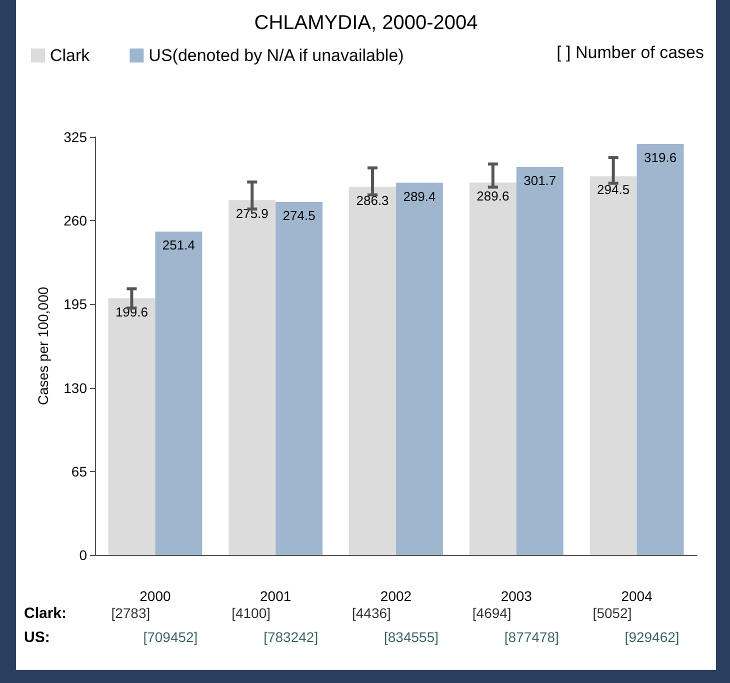 The width and height of the screenshot is (730, 683). What do you see at coordinates (130, 613) in the screenshot?
I see `text: [2783]` at bounding box center [130, 613].